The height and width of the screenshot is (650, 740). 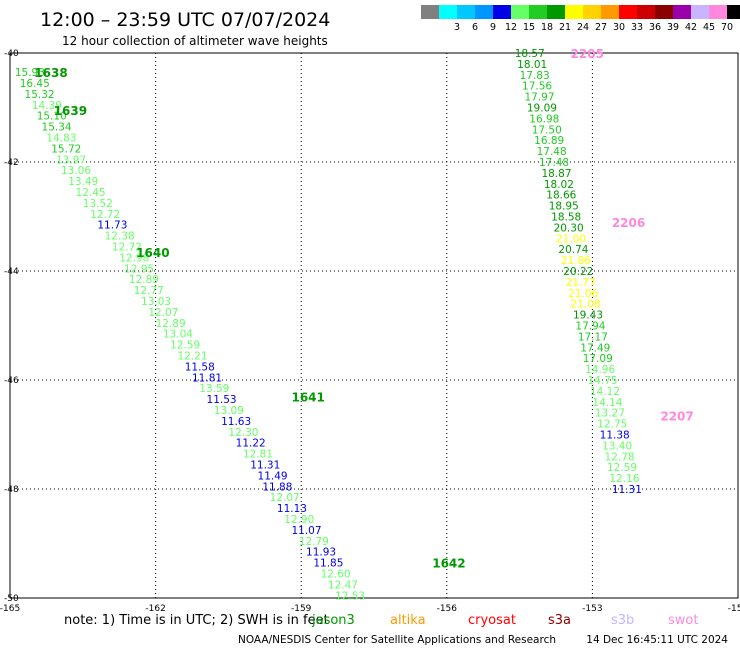 I want to click on swh-value: 11.93, so click(x=321, y=553).